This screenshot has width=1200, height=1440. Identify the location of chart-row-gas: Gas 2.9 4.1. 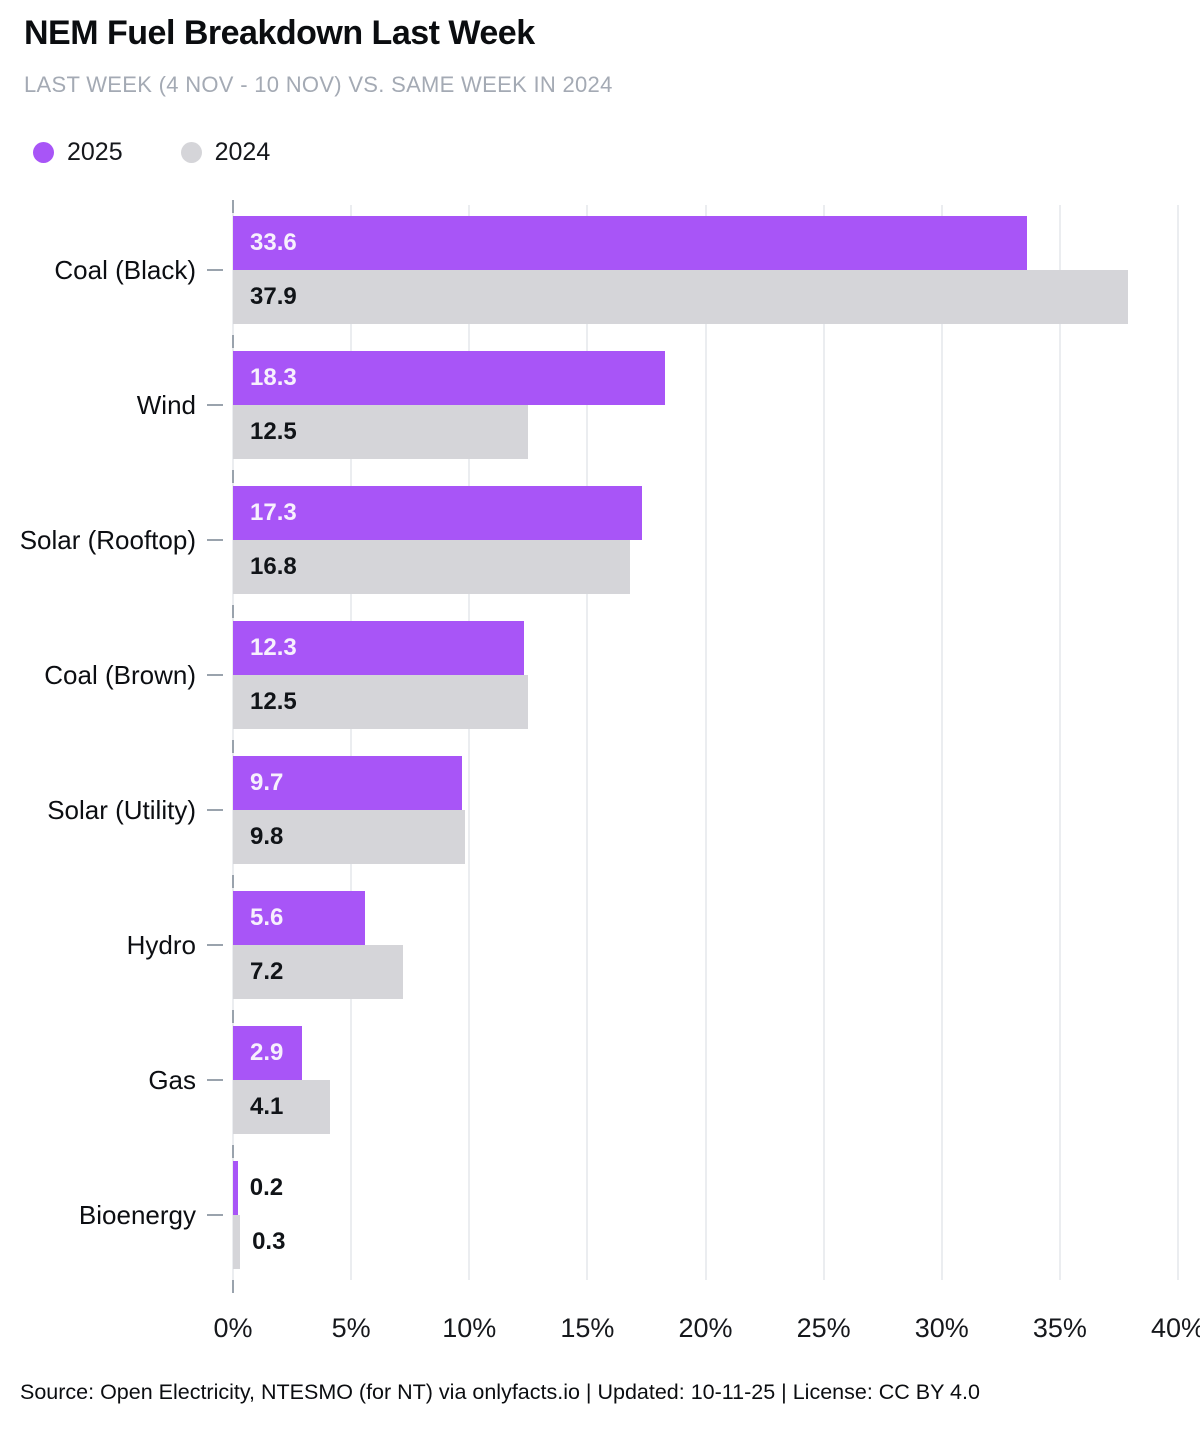
(589, 1080).